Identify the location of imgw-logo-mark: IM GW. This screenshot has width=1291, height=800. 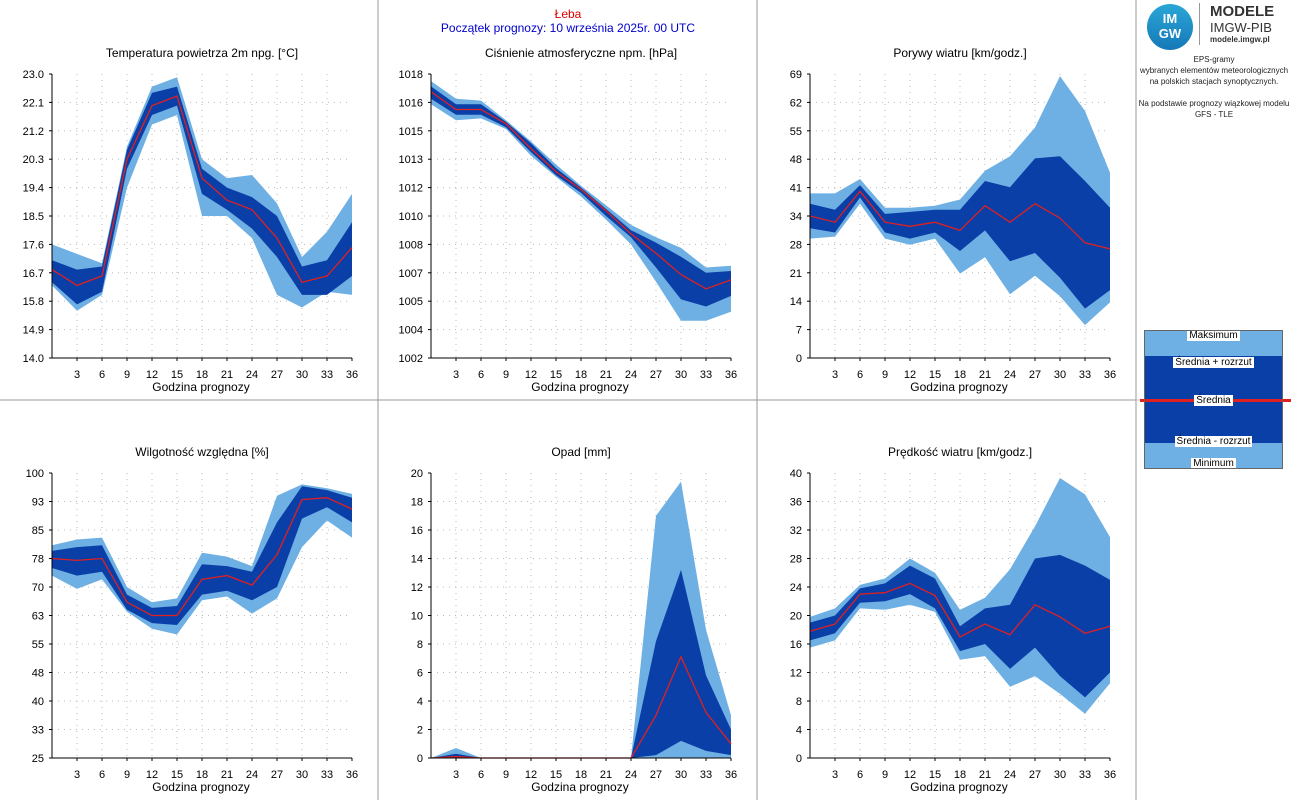
(1170, 27).